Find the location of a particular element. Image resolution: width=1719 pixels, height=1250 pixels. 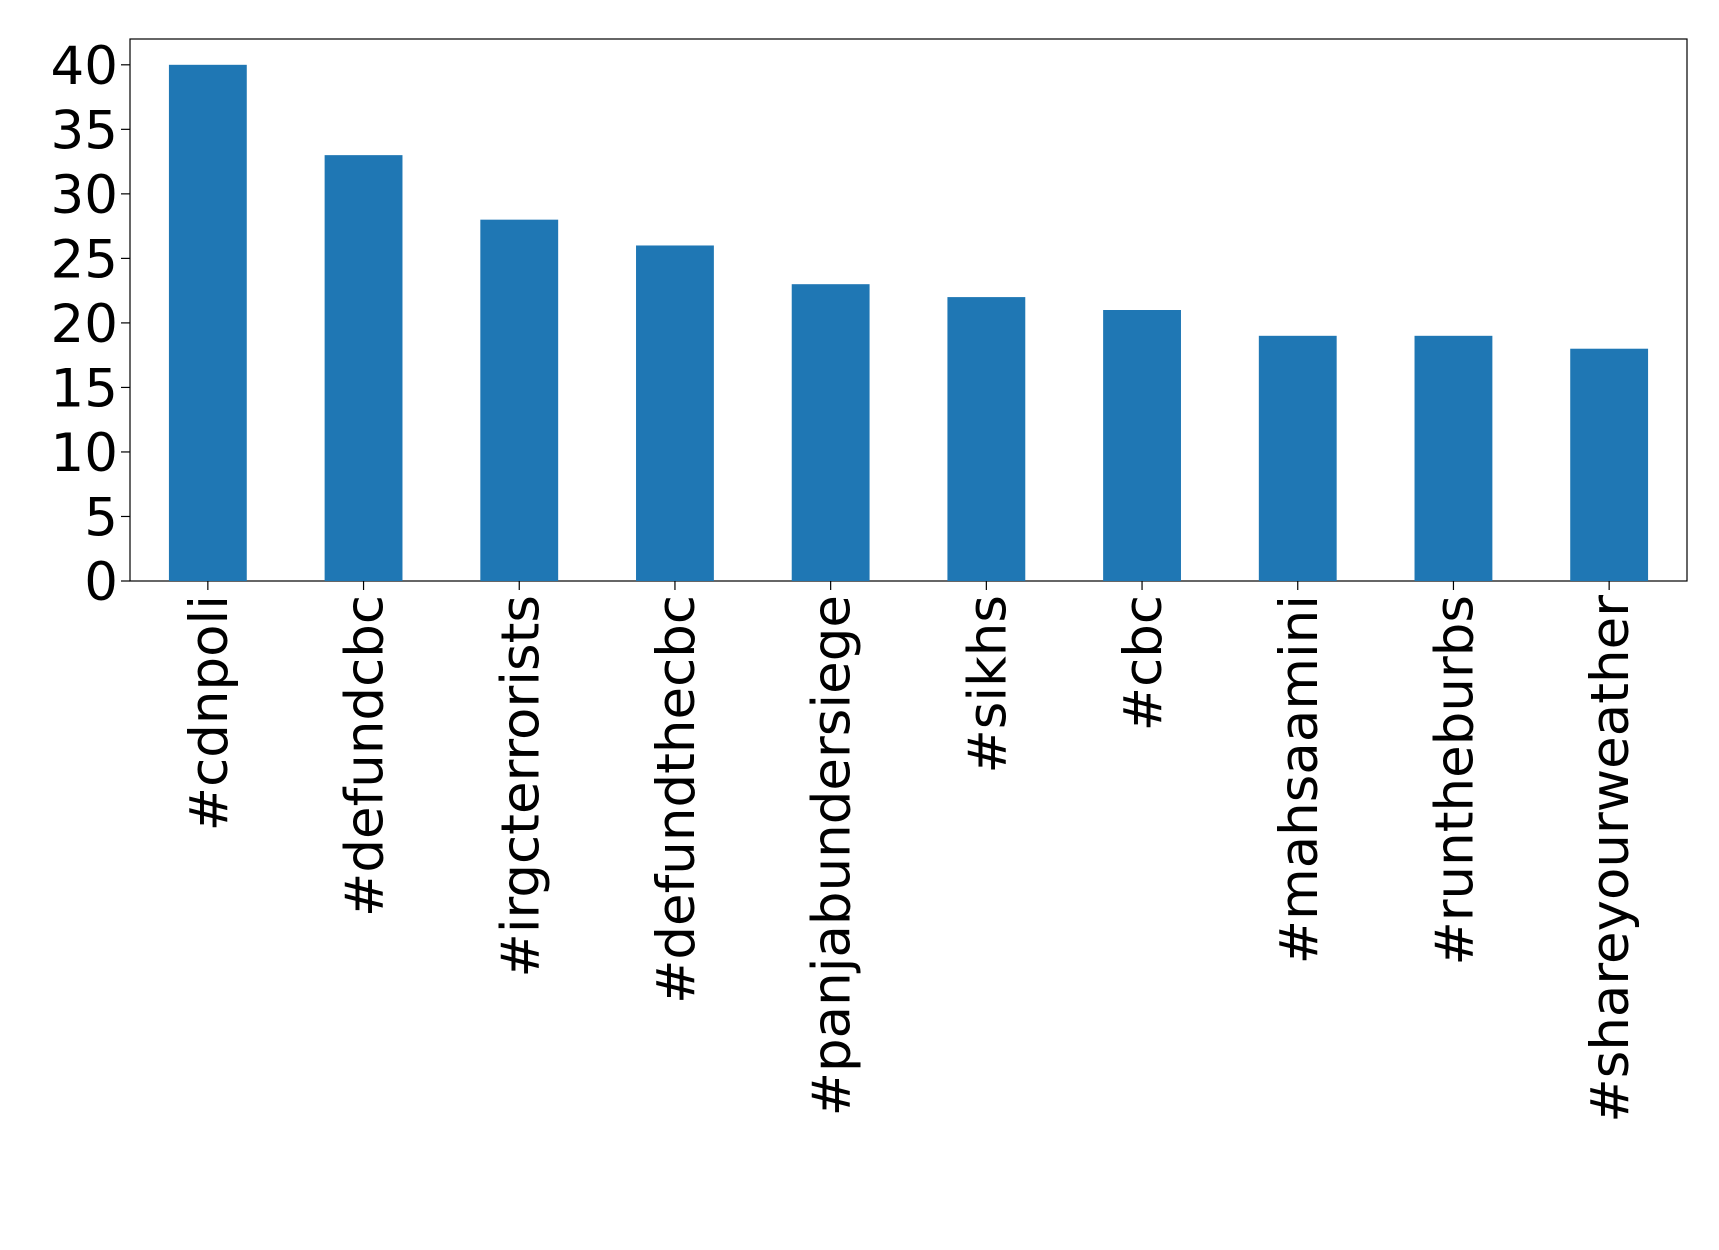

y-tick-label: 30 is located at coordinates (84, 195).